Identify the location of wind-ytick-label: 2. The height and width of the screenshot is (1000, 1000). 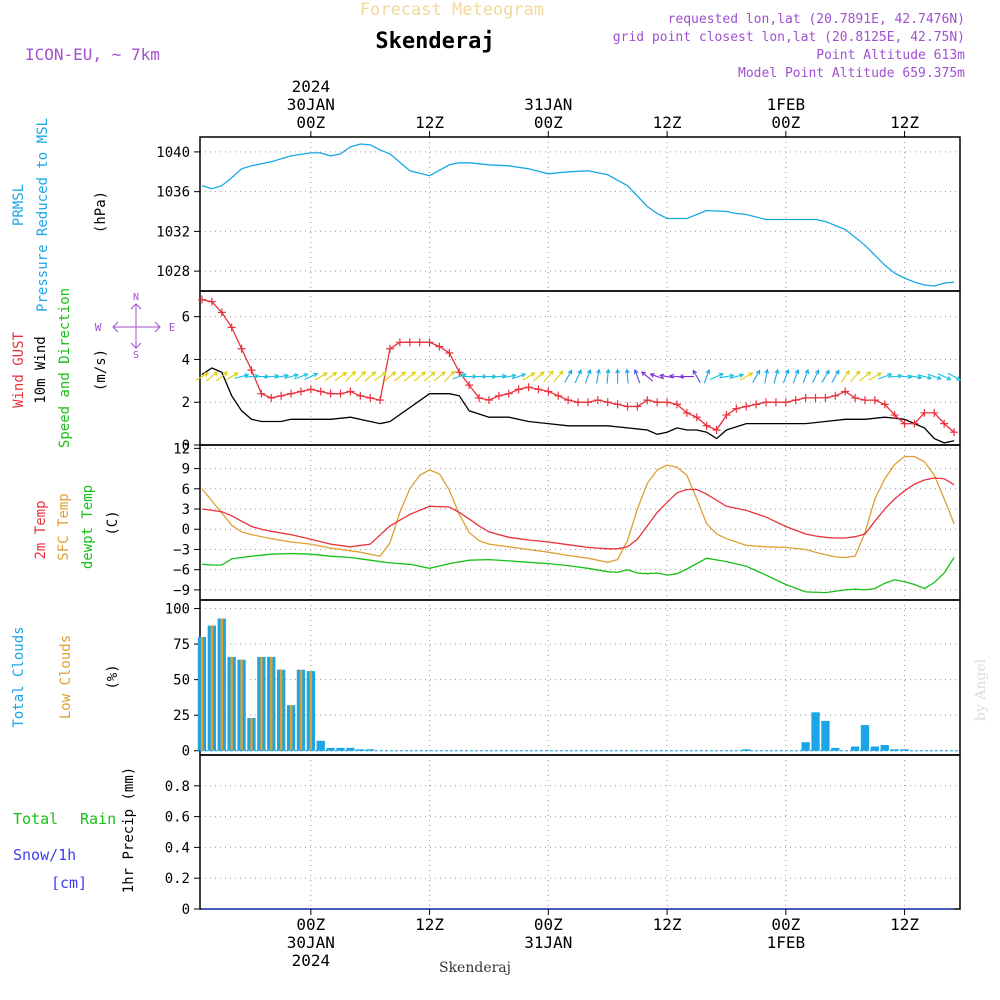
(186, 403).